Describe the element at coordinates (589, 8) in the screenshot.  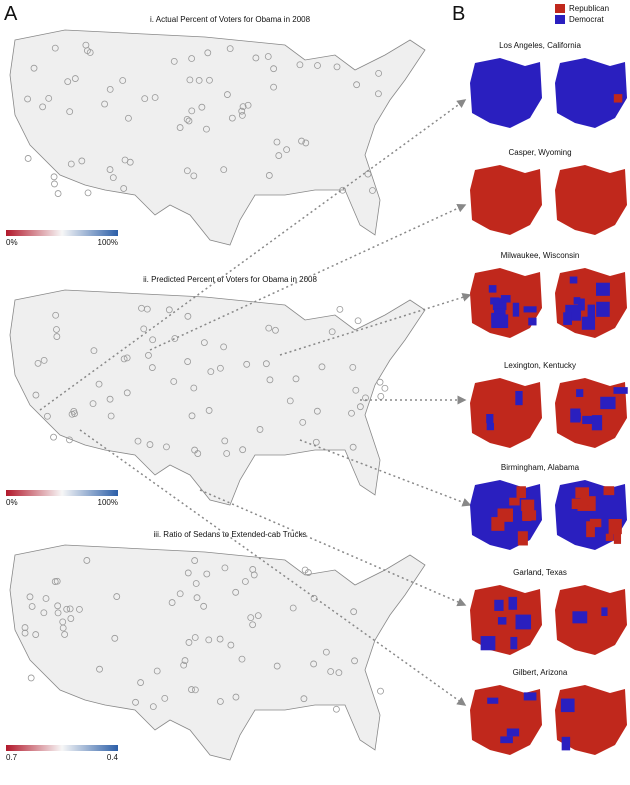
I see `legend-label: Republican` at that location.